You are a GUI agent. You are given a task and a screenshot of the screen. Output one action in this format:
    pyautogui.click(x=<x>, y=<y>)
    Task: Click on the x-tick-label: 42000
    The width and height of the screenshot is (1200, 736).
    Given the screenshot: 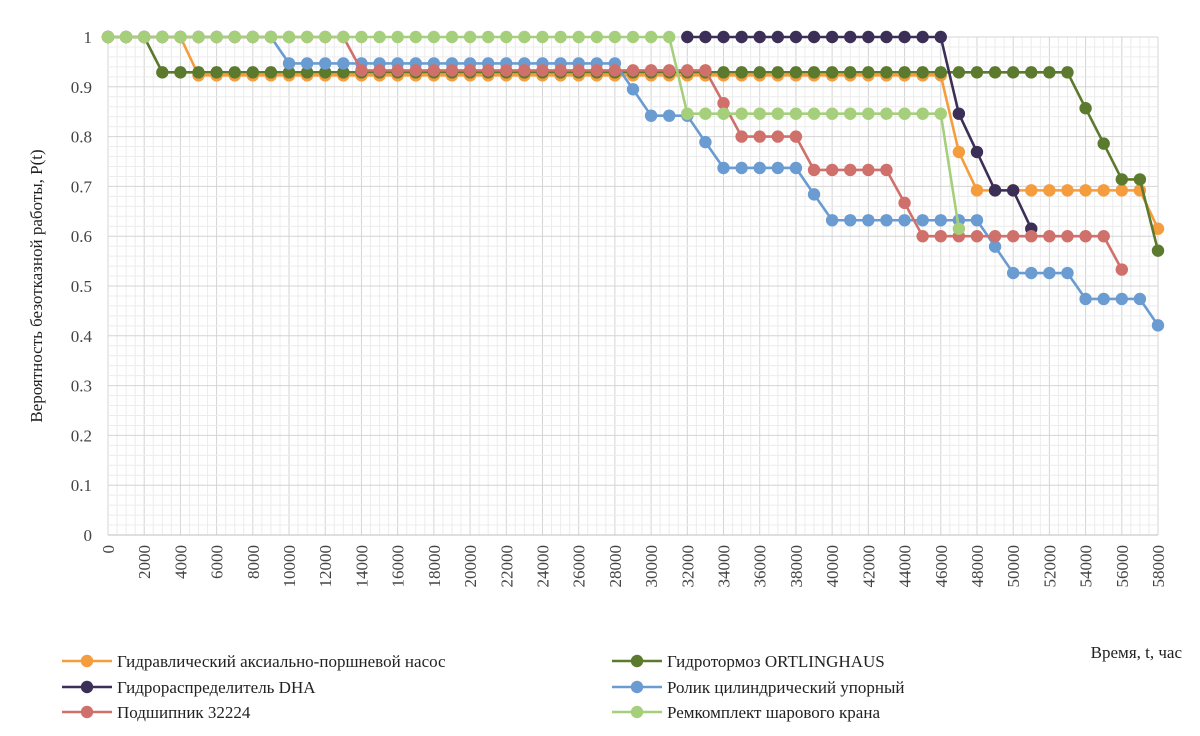 What is the action you would take?
    pyautogui.click(x=868, y=566)
    